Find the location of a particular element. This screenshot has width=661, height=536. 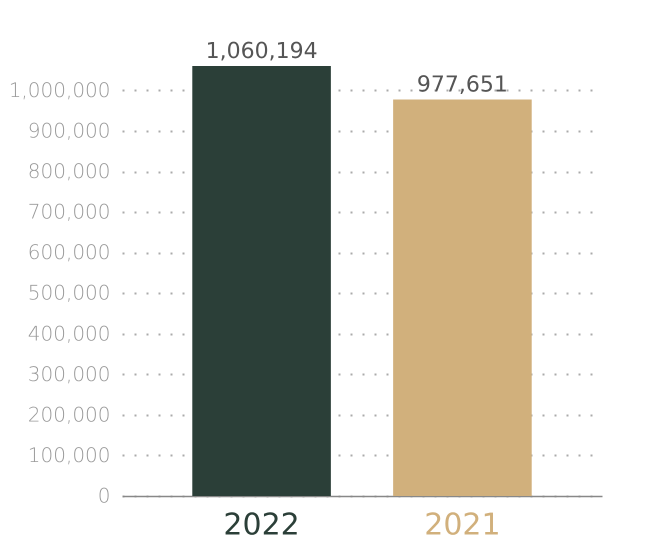

y-tick-label: 700,000 is located at coordinates (69, 212).